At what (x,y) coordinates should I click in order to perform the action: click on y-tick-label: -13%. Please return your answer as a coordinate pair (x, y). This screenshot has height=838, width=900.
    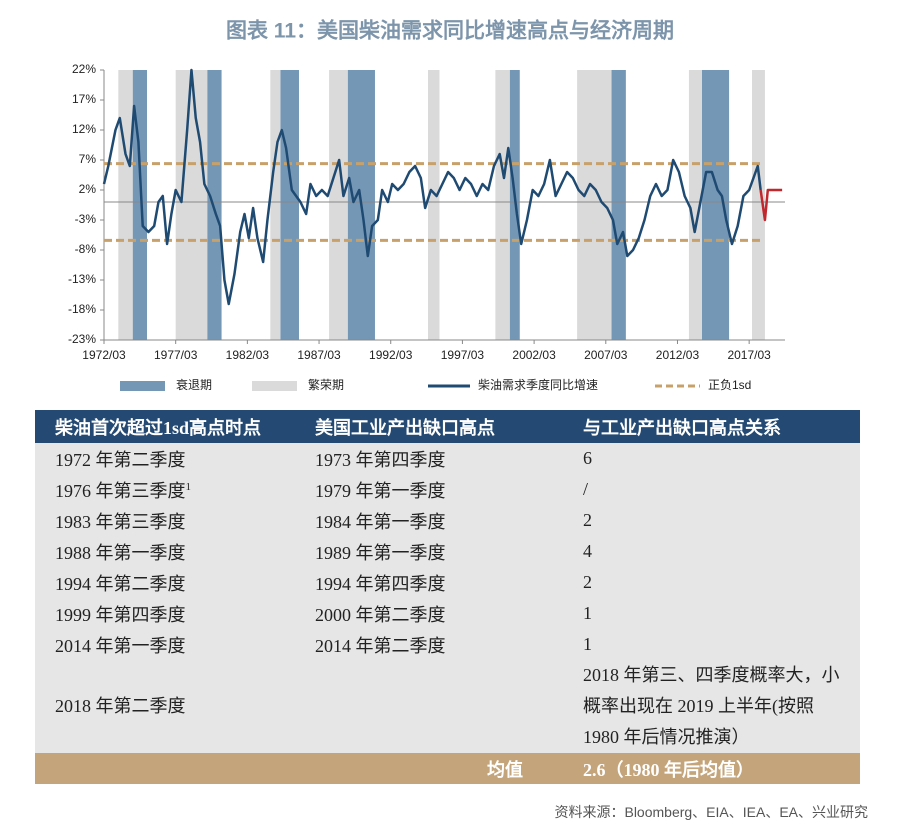
    Looking at the image, I should click on (82, 279).